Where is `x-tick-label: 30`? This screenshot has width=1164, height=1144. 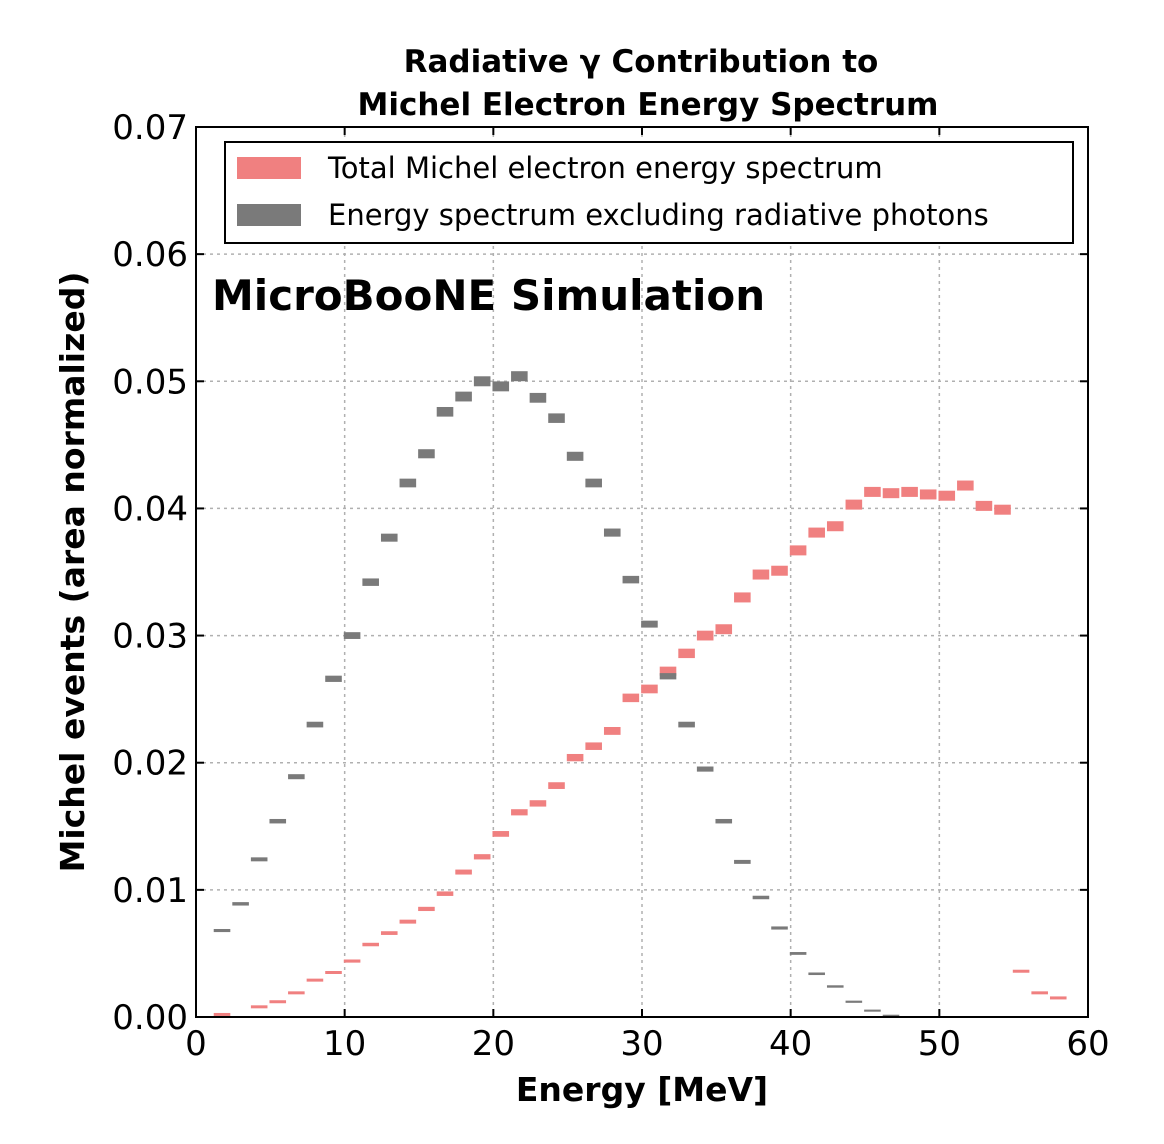
x-tick-label: 30 is located at coordinates (641, 1044).